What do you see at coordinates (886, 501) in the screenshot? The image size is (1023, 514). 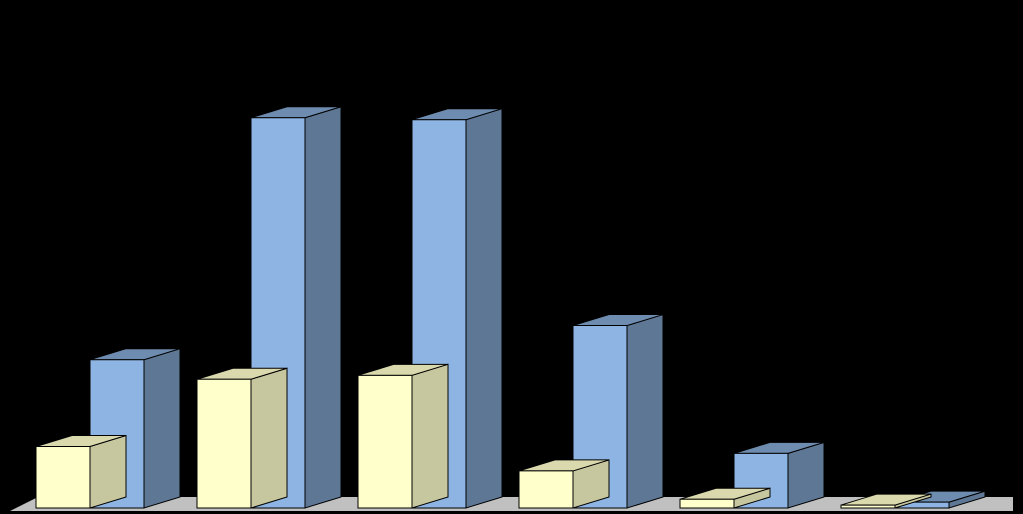 I see `bar-series1-cat6` at bounding box center [886, 501].